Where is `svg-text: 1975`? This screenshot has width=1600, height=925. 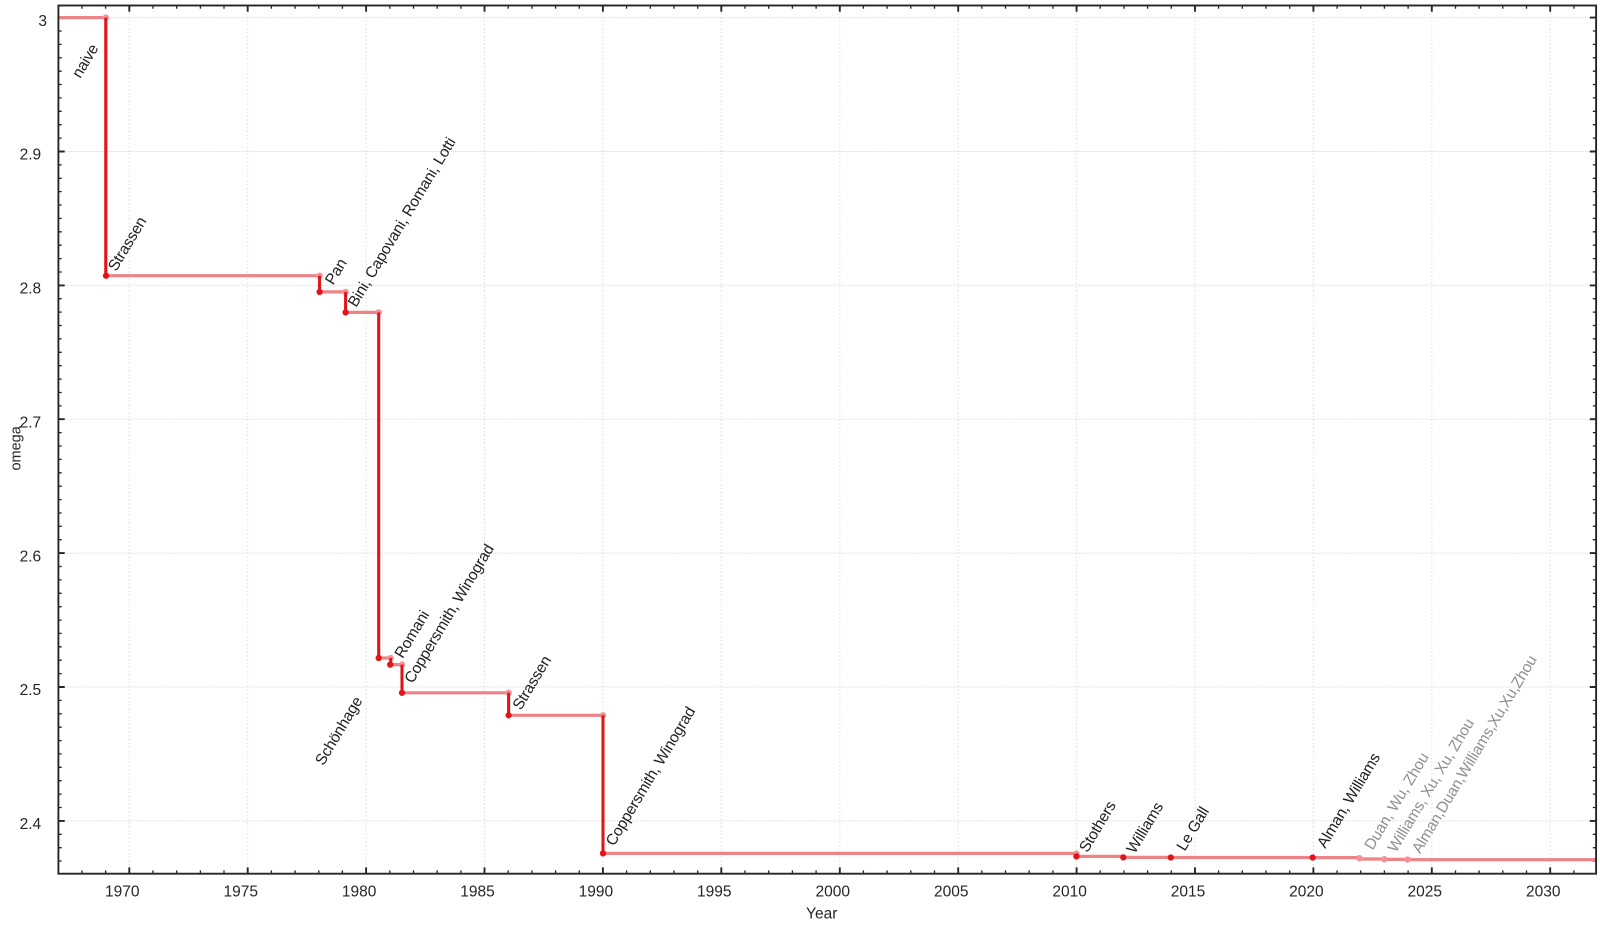 svg-text: 1975 is located at coordinates (240, 891).